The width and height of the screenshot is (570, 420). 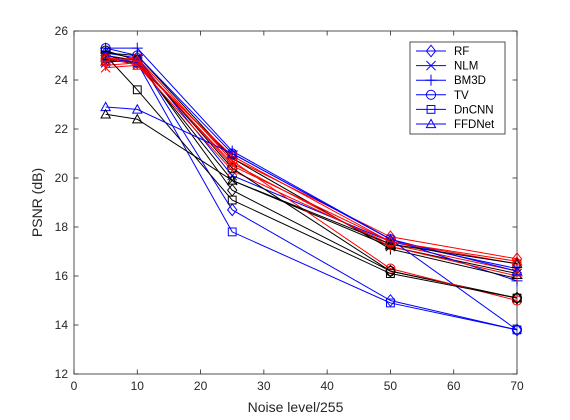 What do you see at coordinates (461, 96) in the screenshot?
I see `legend-label: TV` at bounding box center [461, 96].